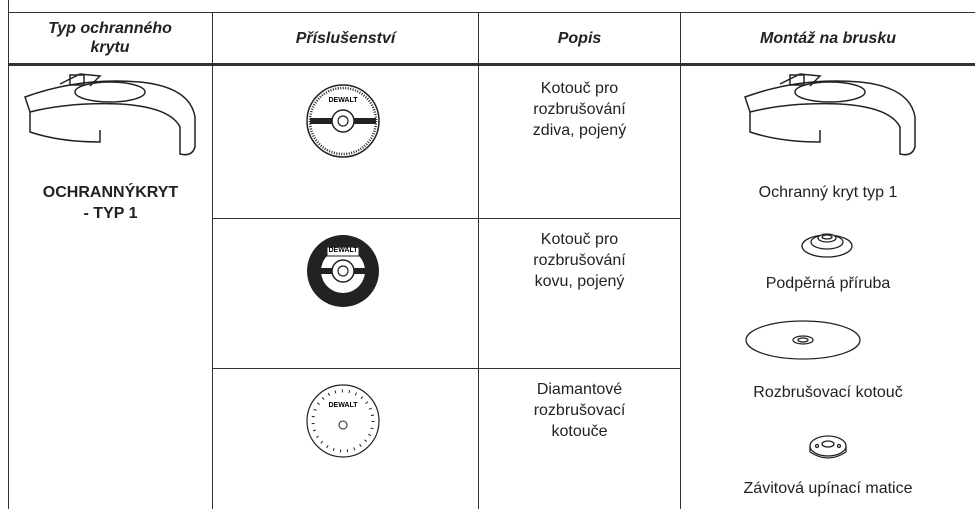  What do you see at coordinates (579, 260) in the screenshot?
I see `description: Kotouč pro rozbrušování kovu, pojený` at bounding box center [579, 260].